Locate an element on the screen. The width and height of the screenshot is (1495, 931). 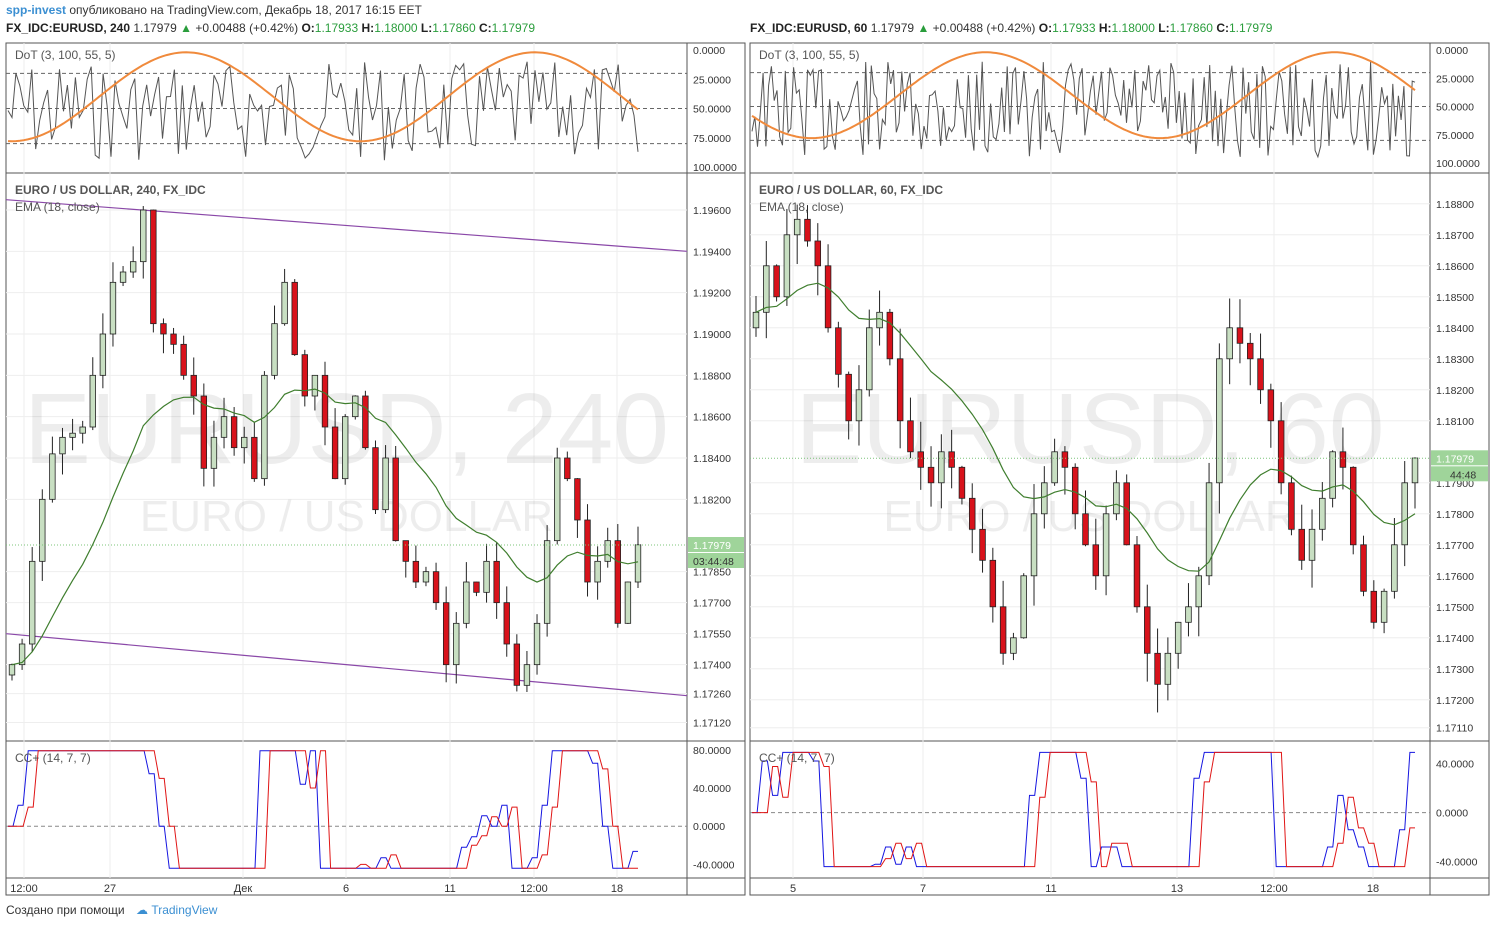
left-dot-label: DoT (3, 100, 55, 5) is located at coordinates (65, 55).